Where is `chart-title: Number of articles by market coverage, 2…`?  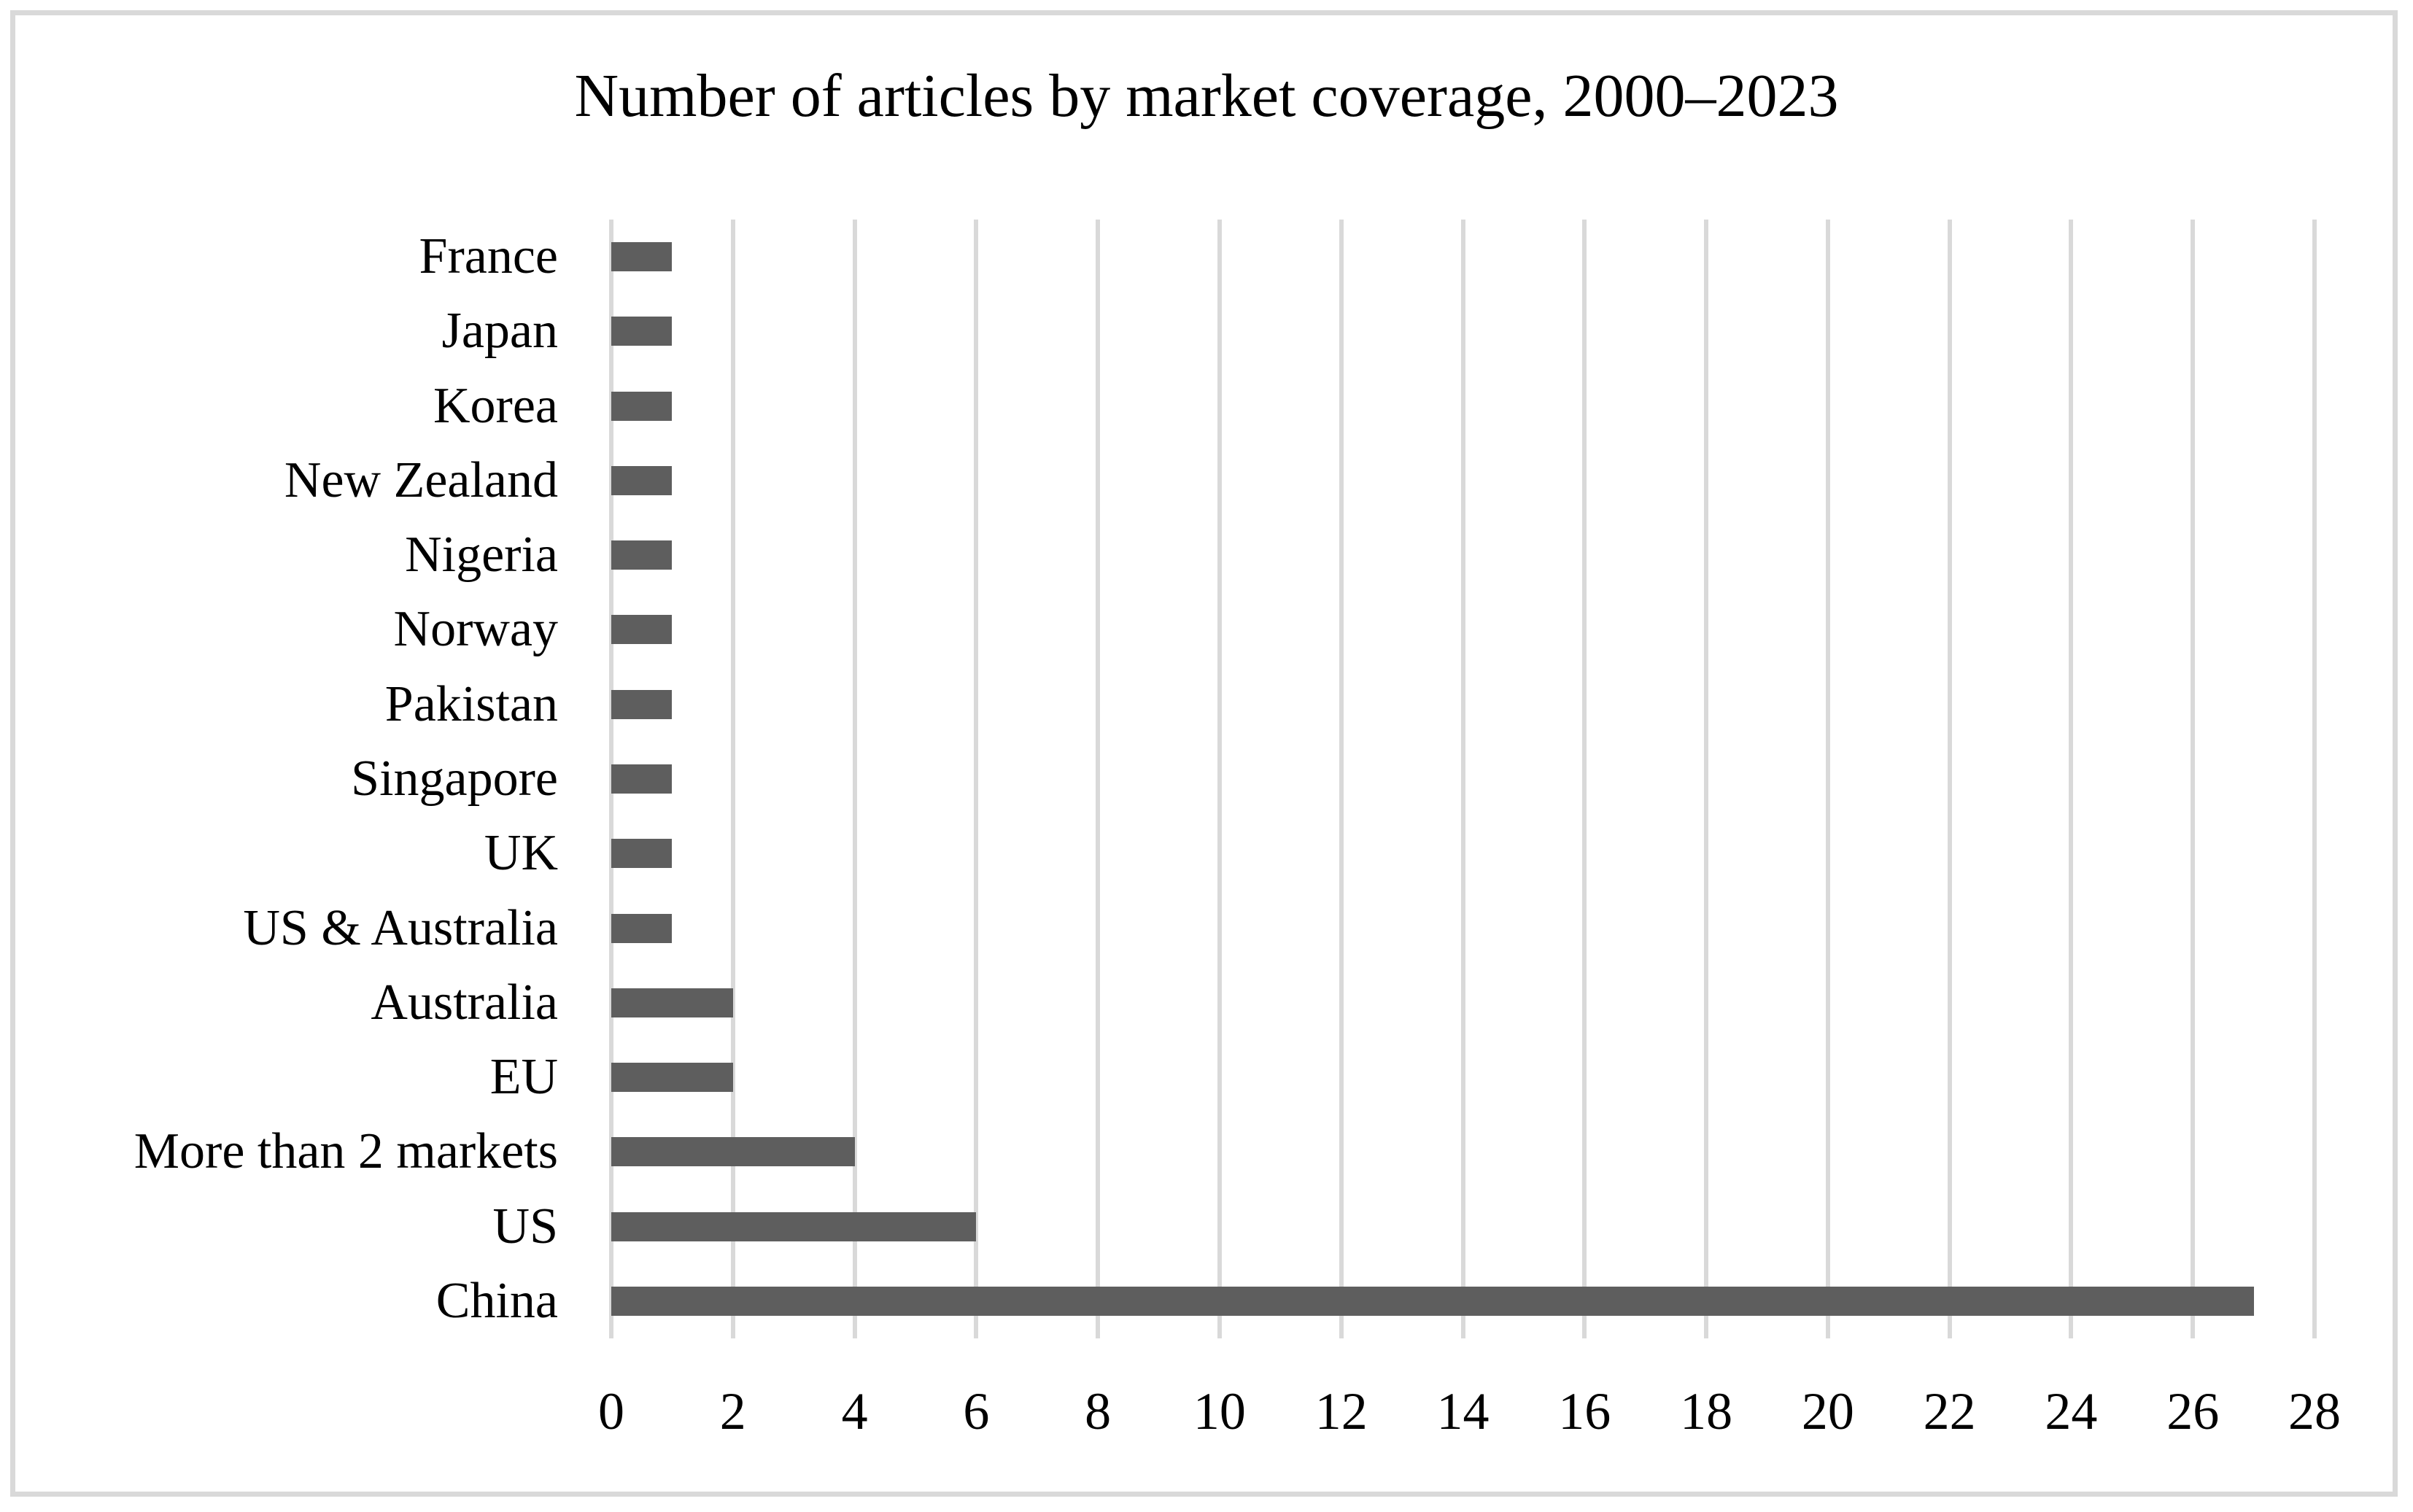
chart-title: Number of articles by market coverage, 2… is located at coordinates (1206, 96).